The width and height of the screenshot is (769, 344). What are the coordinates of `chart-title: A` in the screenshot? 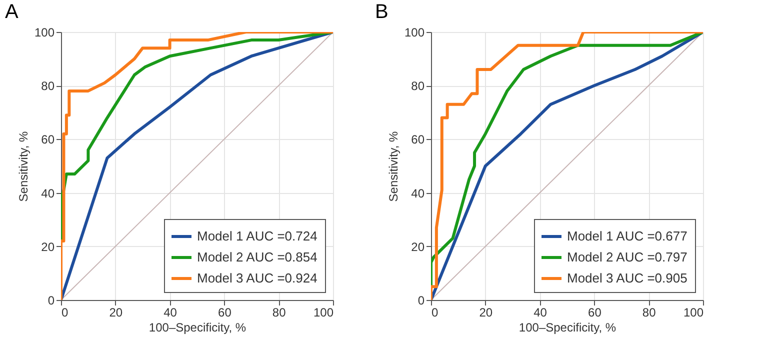 It's located at (11, 12).